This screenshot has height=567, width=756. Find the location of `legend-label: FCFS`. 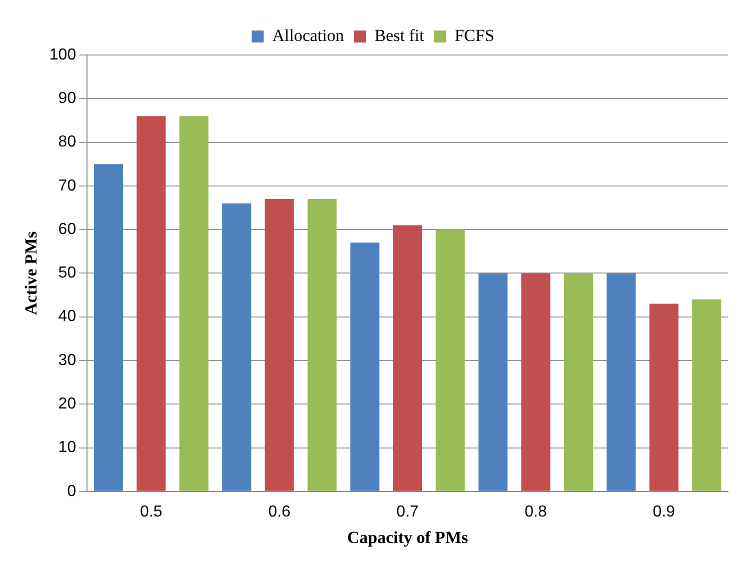

legend-label: FCFS is located at coordinates (474, 35).